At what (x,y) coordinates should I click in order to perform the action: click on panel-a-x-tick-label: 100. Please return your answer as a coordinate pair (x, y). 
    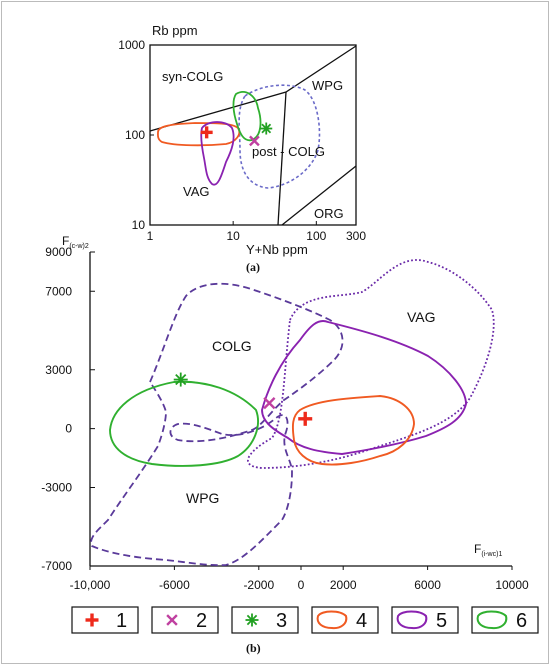
    Looking at the image, I should click on (316, 236).